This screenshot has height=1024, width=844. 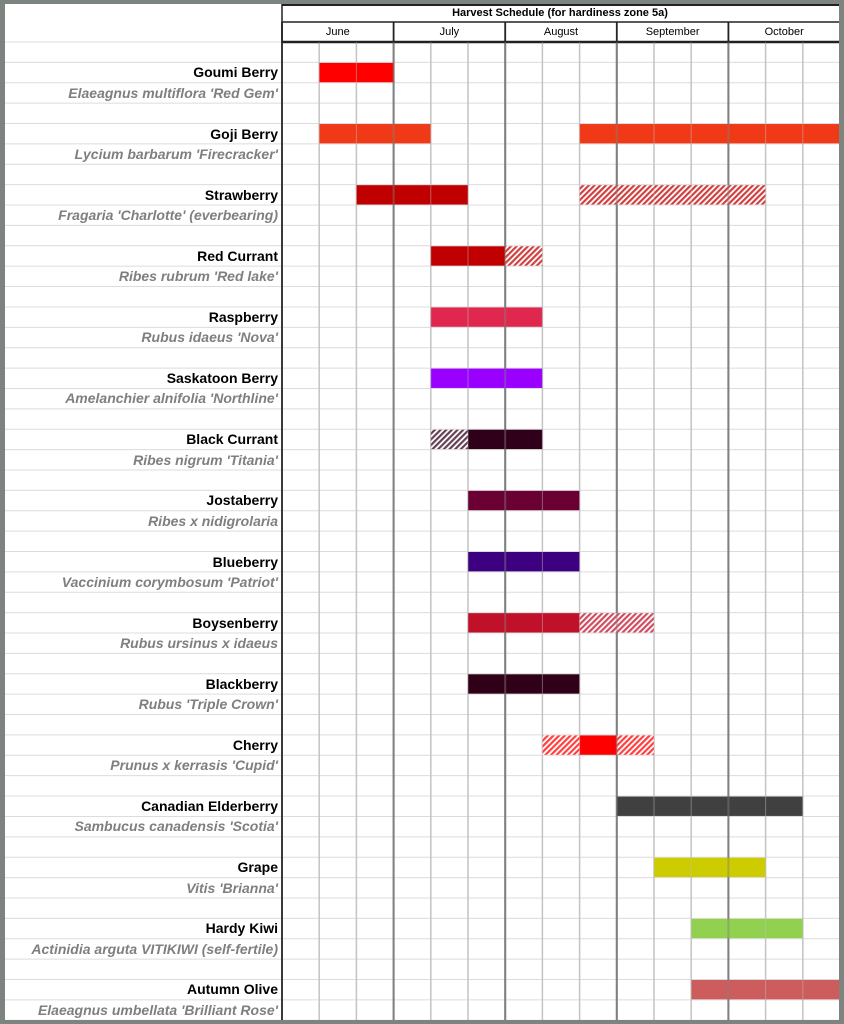 What do you see at coordinates (243, 316) in the screenshot?
I see `fruit-name: Raspberry` at bounding box center [243, 316].